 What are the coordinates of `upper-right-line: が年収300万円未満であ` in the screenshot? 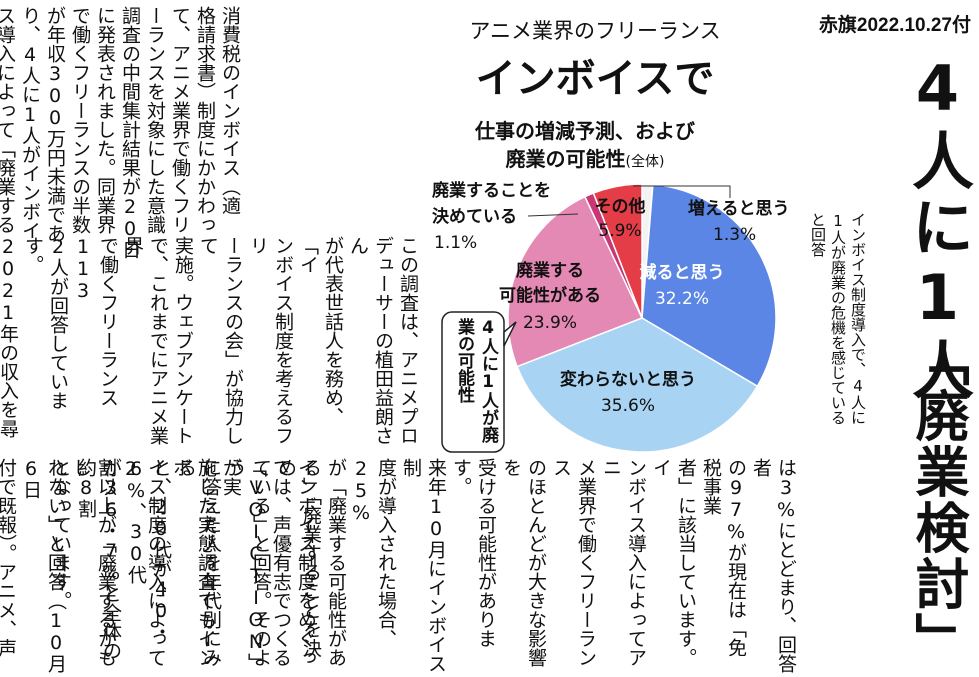 It's located at (55, 124).